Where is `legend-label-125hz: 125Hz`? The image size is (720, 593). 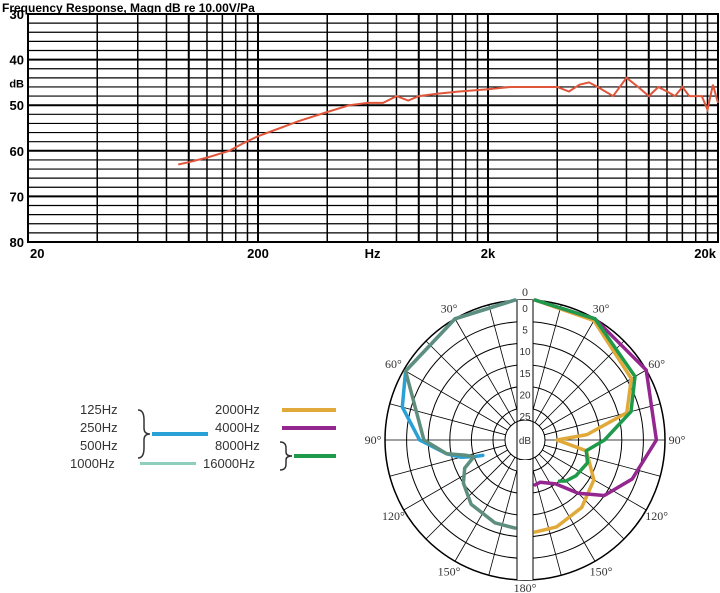
legend-label-125hz: 125Hz is located at coordinates (99, 409).